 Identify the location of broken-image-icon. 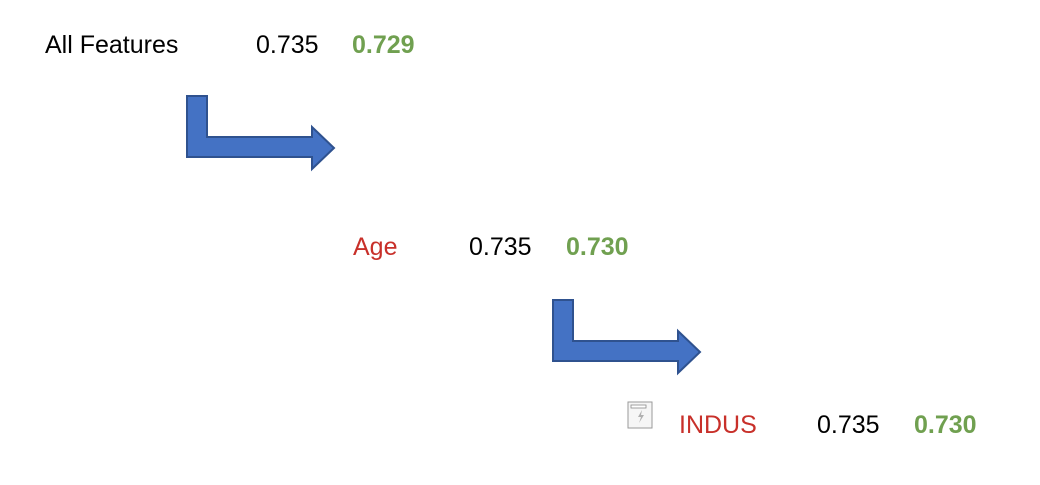
(640, 415).